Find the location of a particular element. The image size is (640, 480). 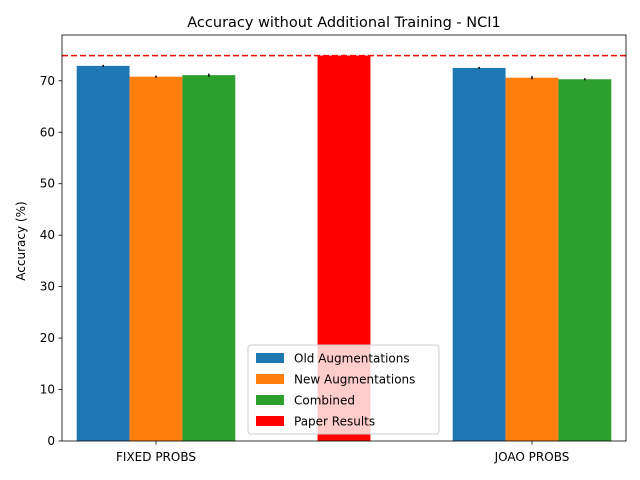

legend-label: Paper Results is located at coordinates (334, 422).